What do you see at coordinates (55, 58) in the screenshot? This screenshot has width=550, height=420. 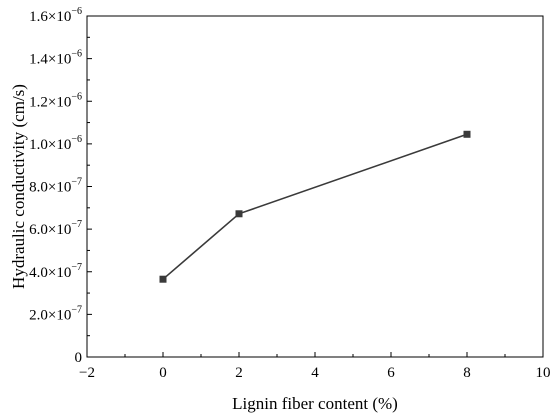 I see `y-tick-label: 1.4×10⁻⁶` at bounding box center [55, 58].